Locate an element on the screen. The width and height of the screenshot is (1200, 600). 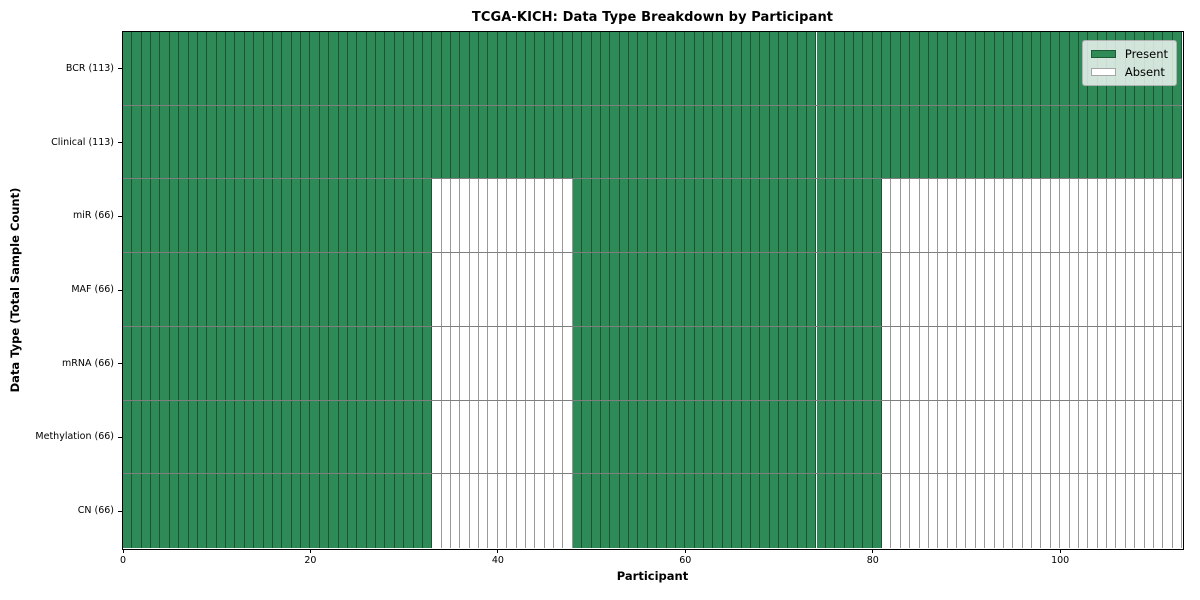
row-Clinical is located at coordinates (652, 142).